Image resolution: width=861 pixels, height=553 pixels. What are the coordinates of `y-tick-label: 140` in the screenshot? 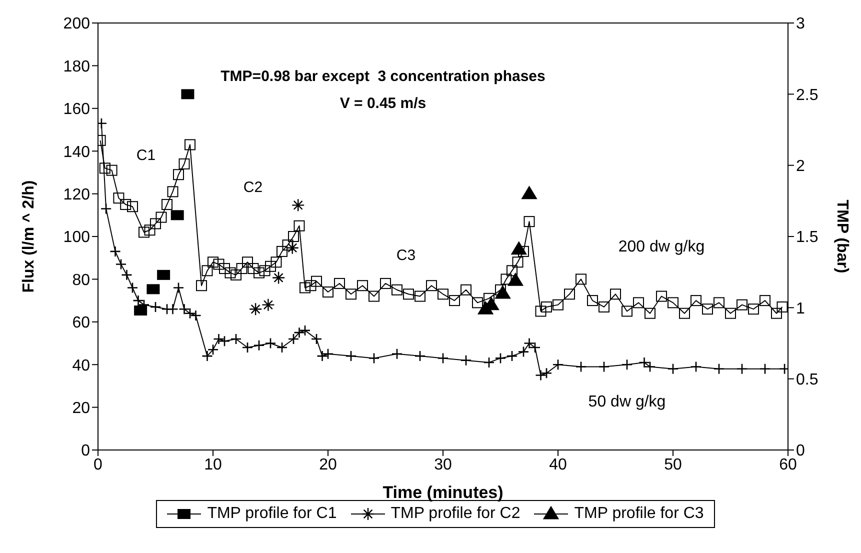 It's located at (76, 152).